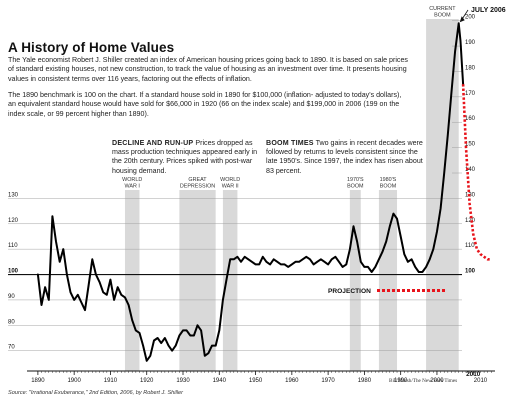 The image size is (510, 401). What do you see at coordinates (11, 348) in the screenshot?
I see `y-tick-left-70: 70` at bounding box center [11, 348].